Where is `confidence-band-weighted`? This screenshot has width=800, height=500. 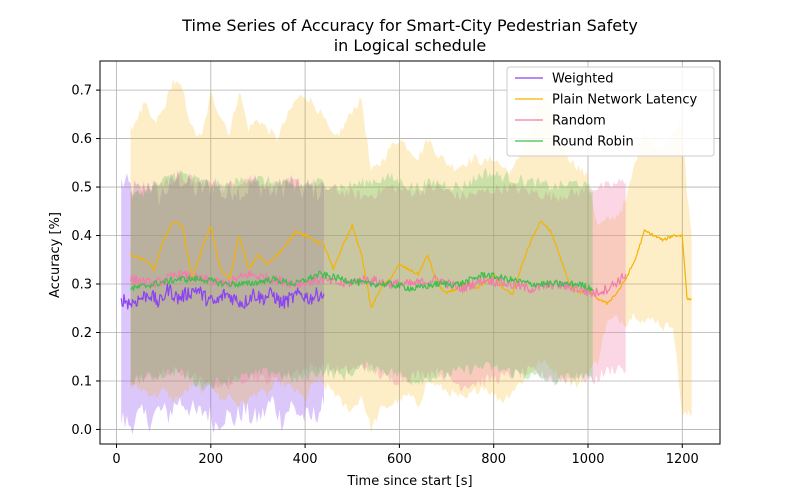
confidence-band-weighted is located at coordinates (222, 302).